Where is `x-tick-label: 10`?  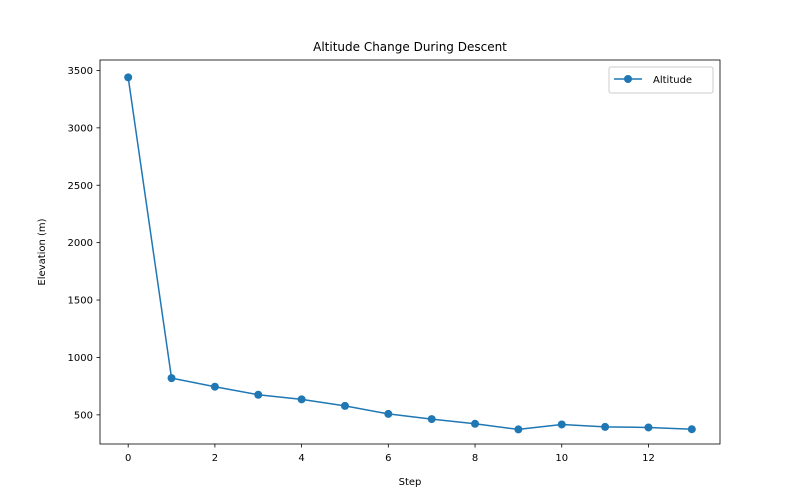
x-tick-label: 10 is located at coordinates (561, 458).